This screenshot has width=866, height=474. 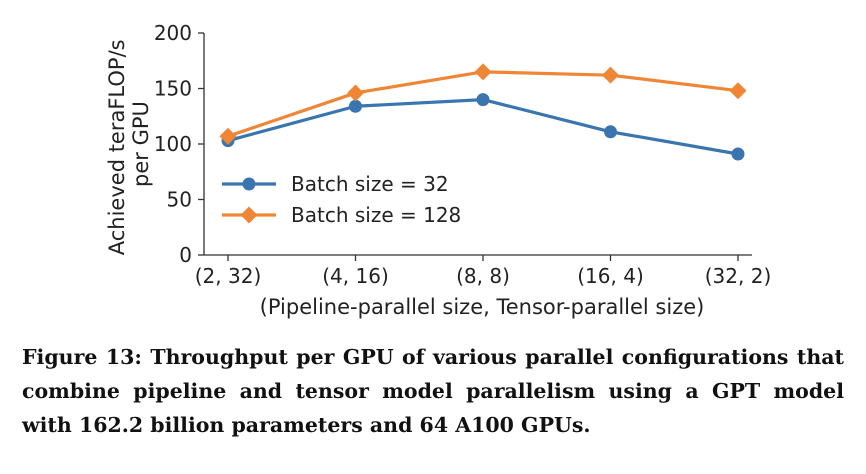 I want to click on legend-entry: Batch size = 128, so click(x=341, y=215).